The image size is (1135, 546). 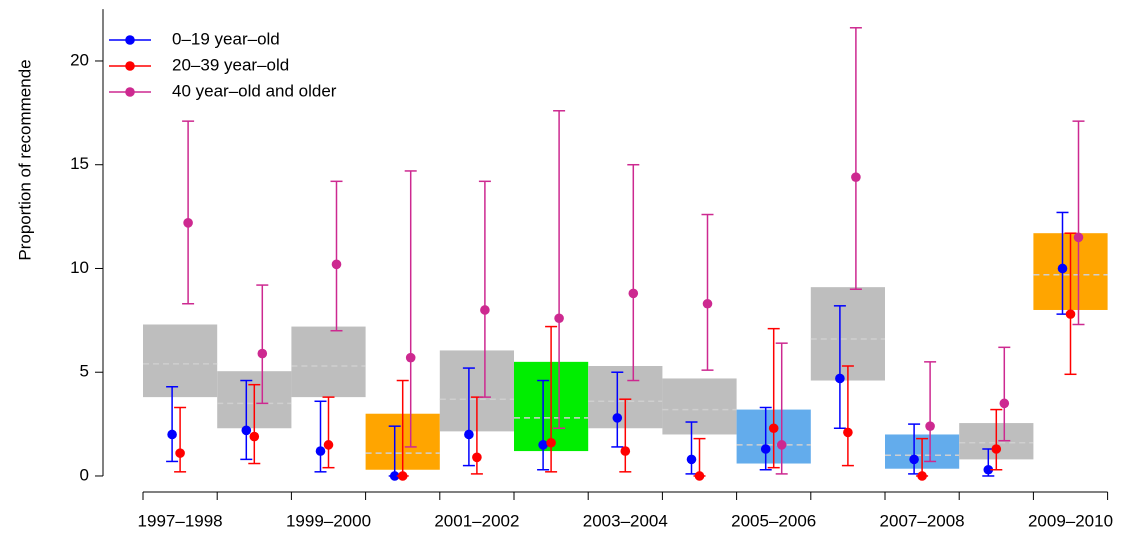 What do you see at coordinates (625, 520) in the screenshot?
I see `x-tick-label: 2003–2004` at bounding box center [625, 520].